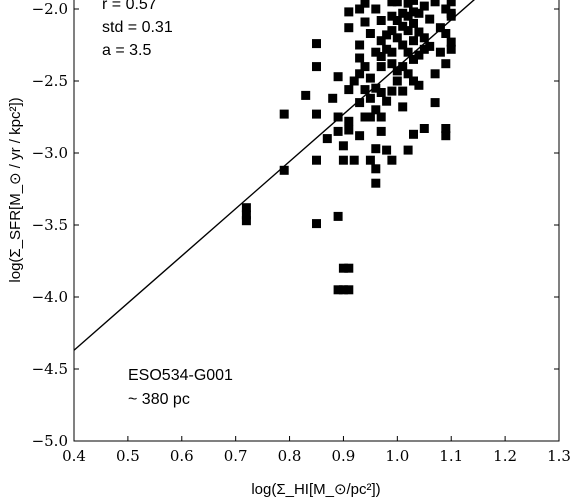  I want to click on annotation-resolution: ~ 380 pc, so click(159, 399).